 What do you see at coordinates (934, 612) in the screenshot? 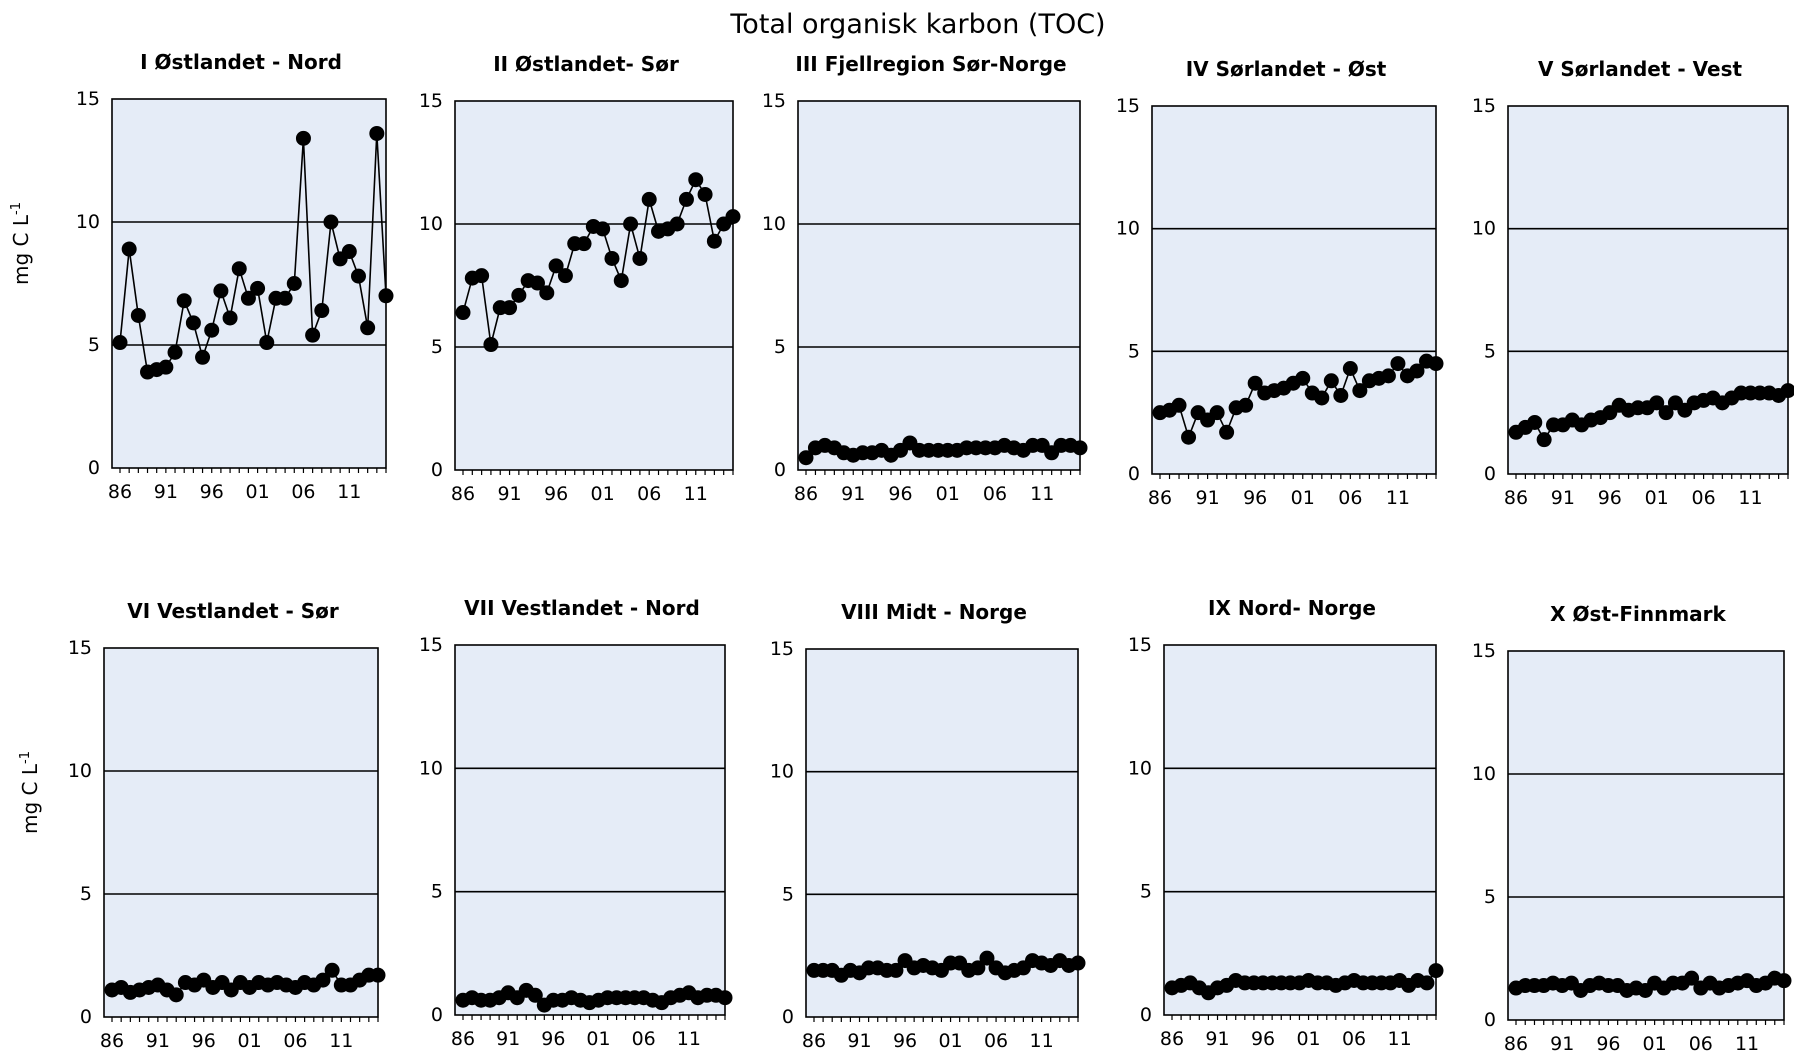
I see `panel-title: VIII Midt - Norge` at bounding box center [934, 612].